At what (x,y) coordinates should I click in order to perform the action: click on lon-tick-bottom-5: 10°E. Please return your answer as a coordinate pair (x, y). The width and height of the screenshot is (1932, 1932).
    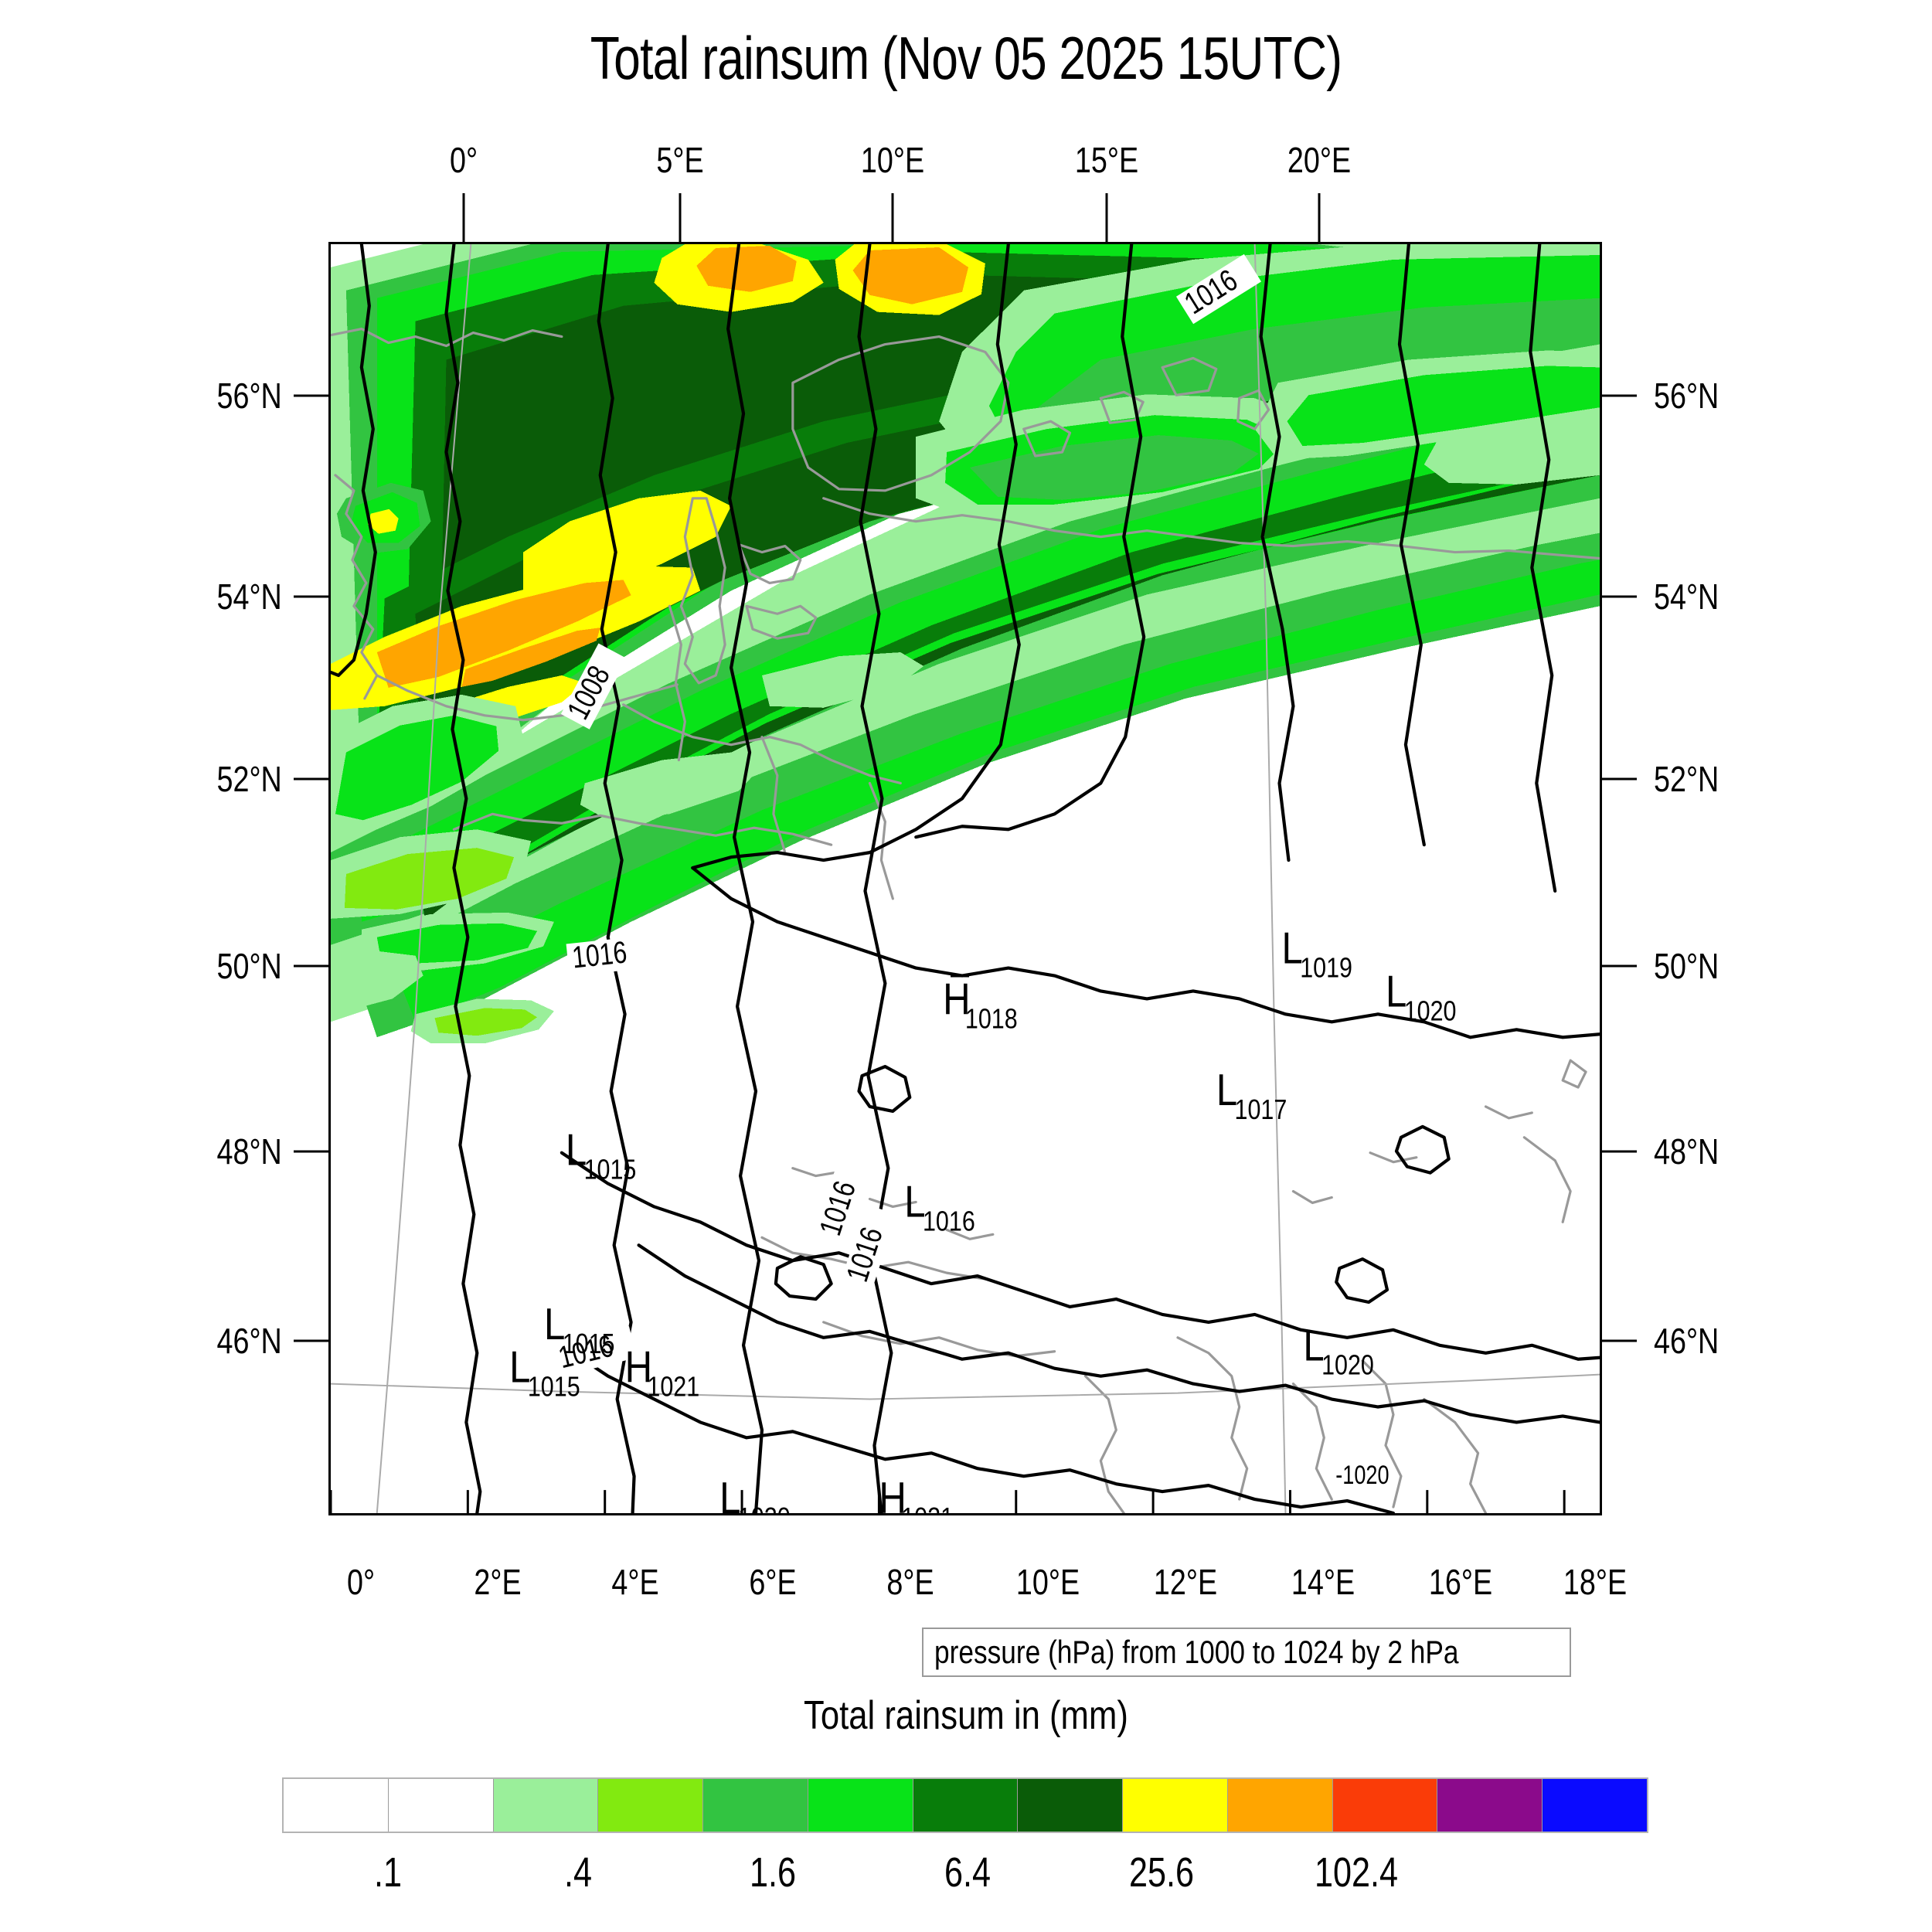
    Looking at the image, I should click on (1048, 1582).